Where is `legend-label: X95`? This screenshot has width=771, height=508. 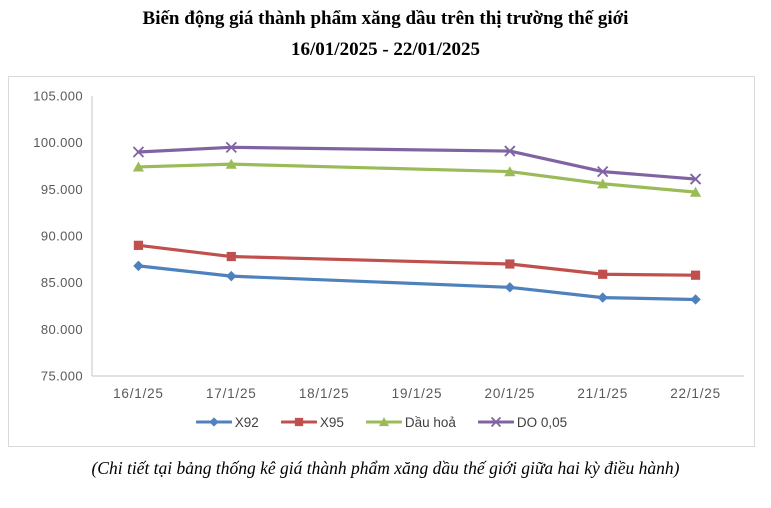 legend-label: X95 is located at coordinates (331, 422).